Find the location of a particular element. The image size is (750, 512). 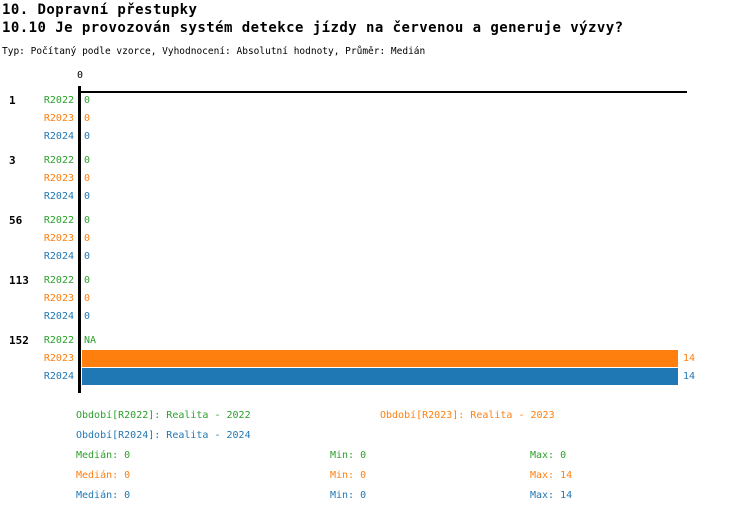

axis-line-horizontal is located at coordinates (383, 92).